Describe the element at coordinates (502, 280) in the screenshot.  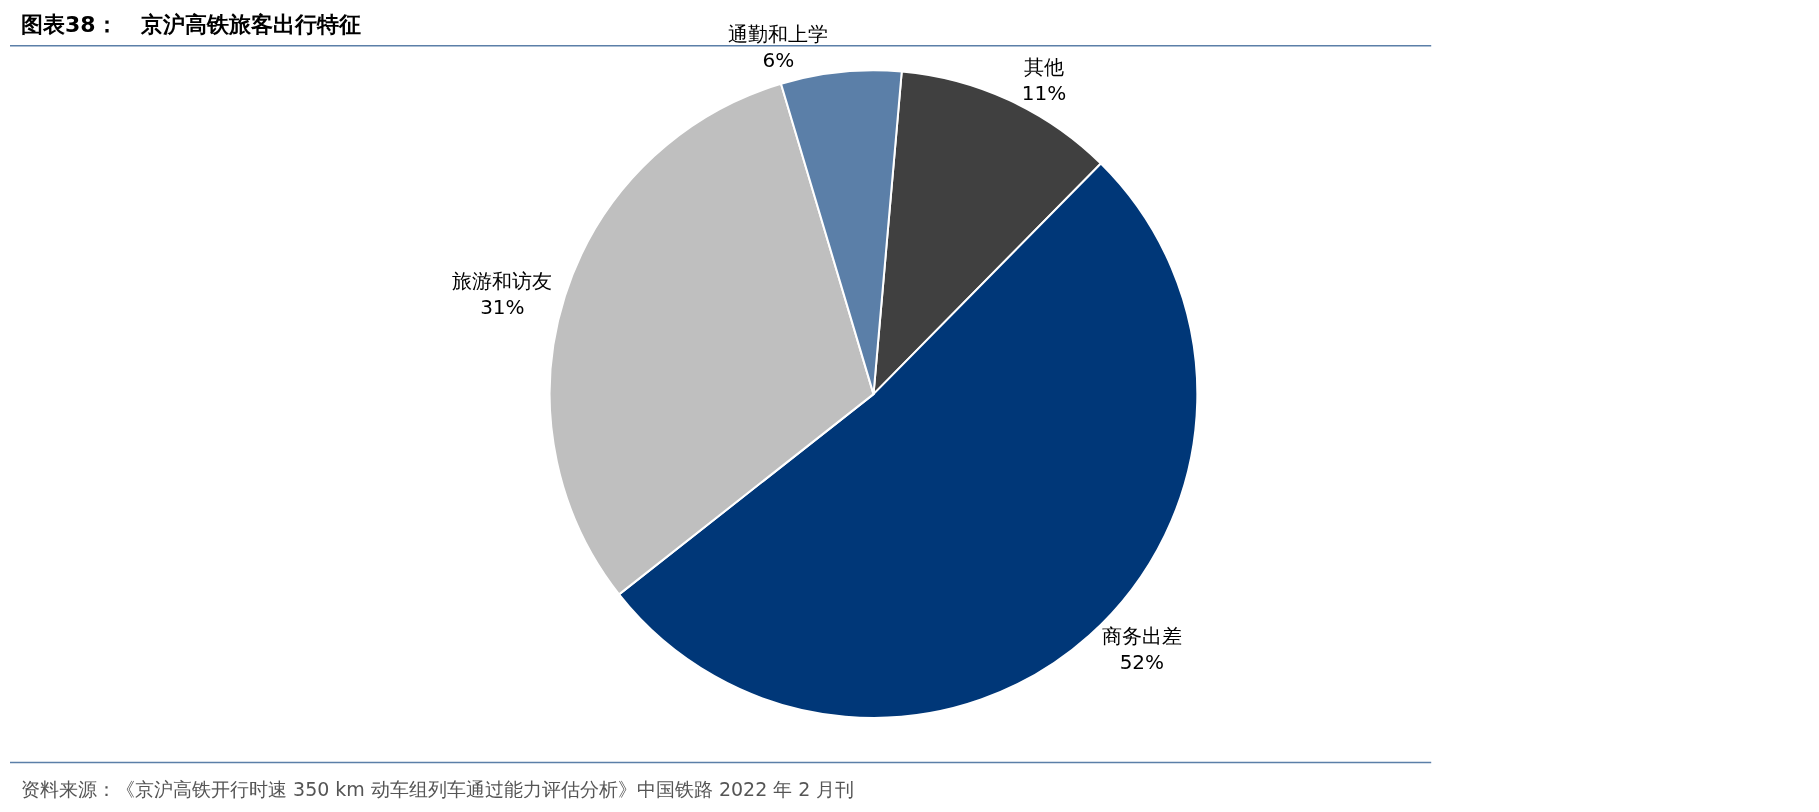
I see `slice-label: 旅游和访友` at that location.